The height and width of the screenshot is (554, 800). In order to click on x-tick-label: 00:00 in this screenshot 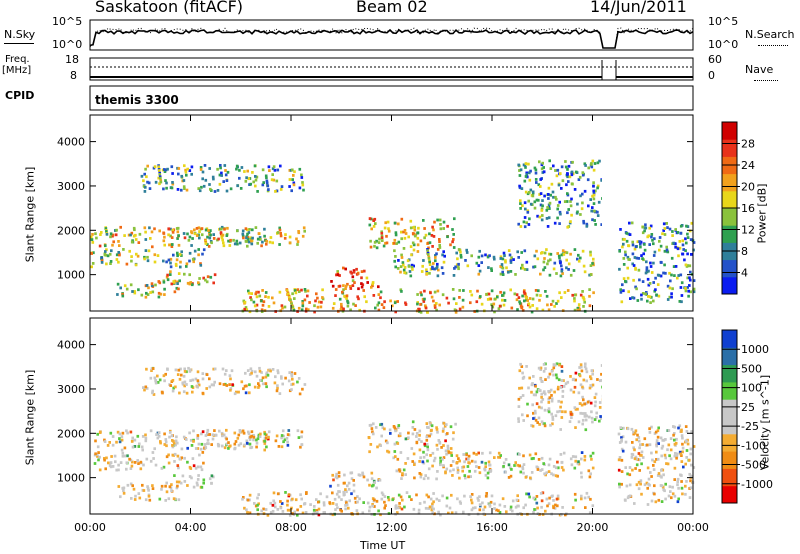, I will do `click(693, 527)`.